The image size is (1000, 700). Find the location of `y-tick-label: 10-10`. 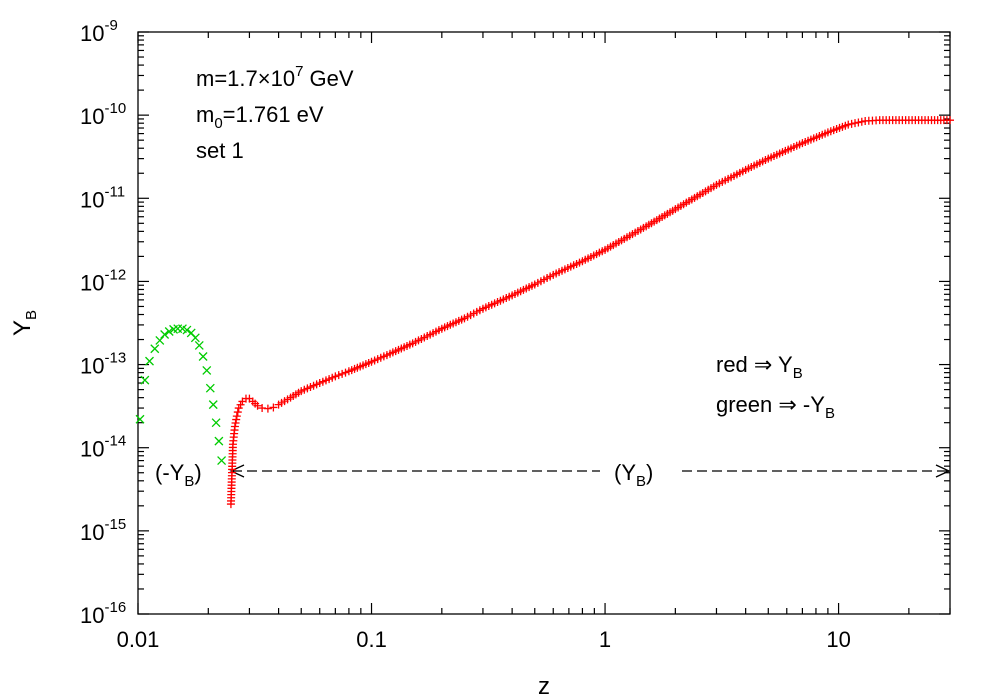

y-tick-label: 10-10 is located at coordinates (103, 114).